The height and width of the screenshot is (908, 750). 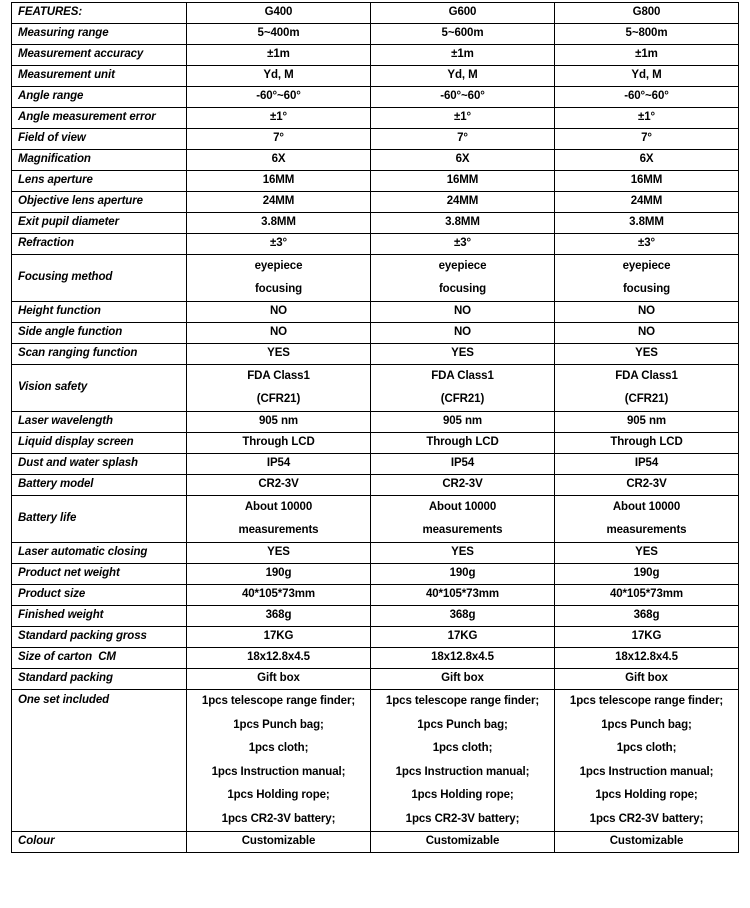 What do you see at coordinates (99, 553) in the screenshot?
I see `row-label: Laser automatic closing` at bounding box center [99, 553].